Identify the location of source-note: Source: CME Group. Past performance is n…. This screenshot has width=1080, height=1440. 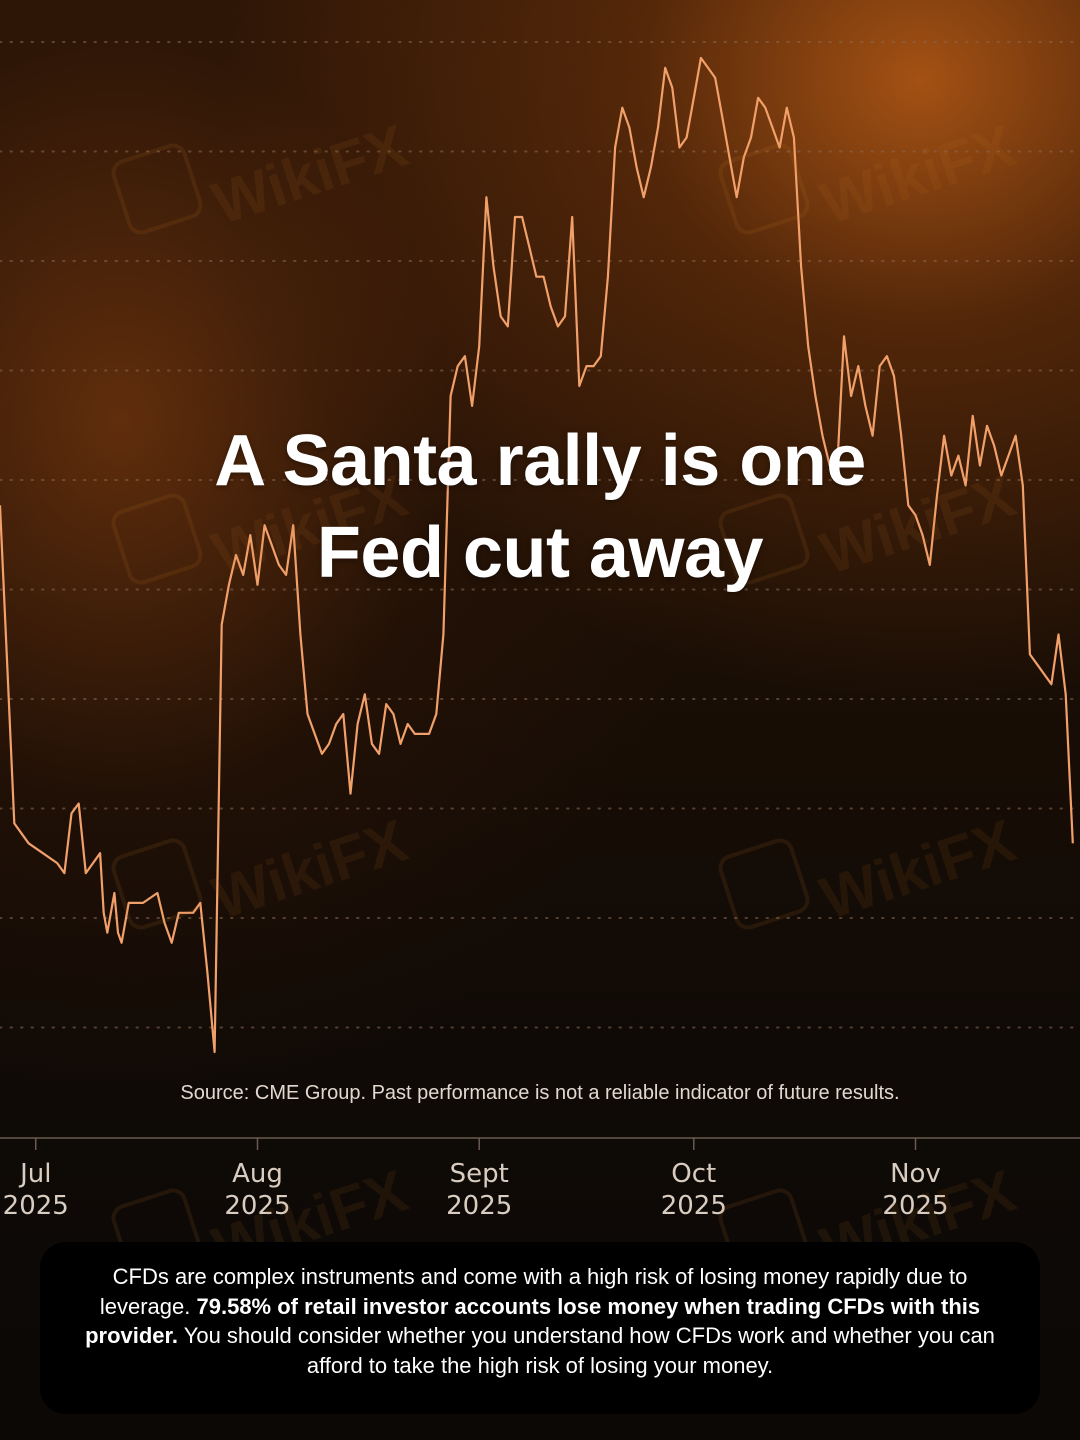
(540, 1093).